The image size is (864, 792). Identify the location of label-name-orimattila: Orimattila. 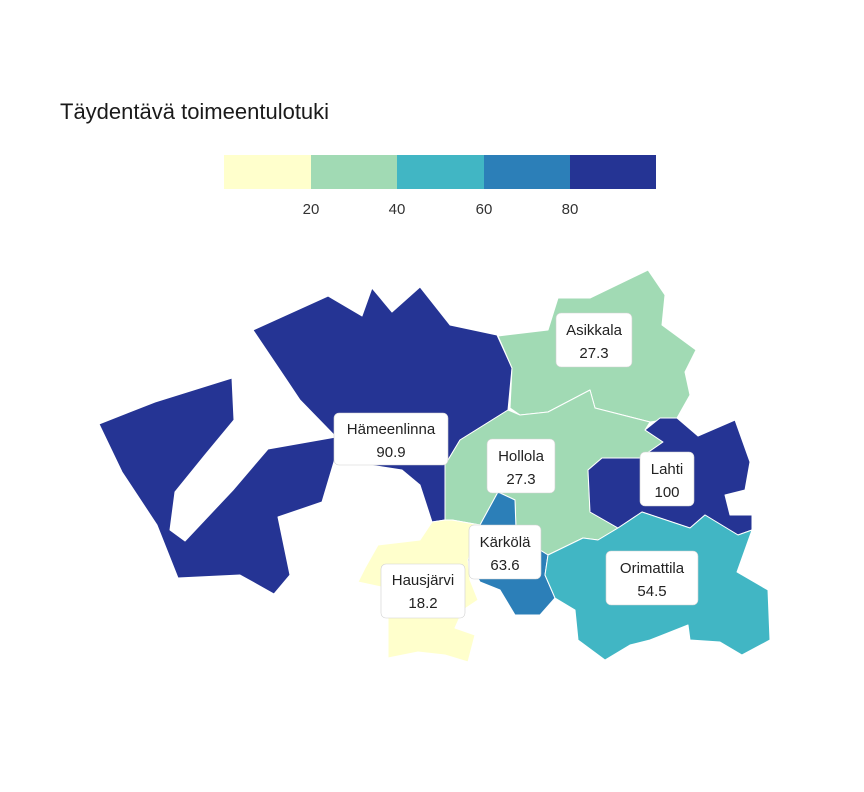
(652, 568).